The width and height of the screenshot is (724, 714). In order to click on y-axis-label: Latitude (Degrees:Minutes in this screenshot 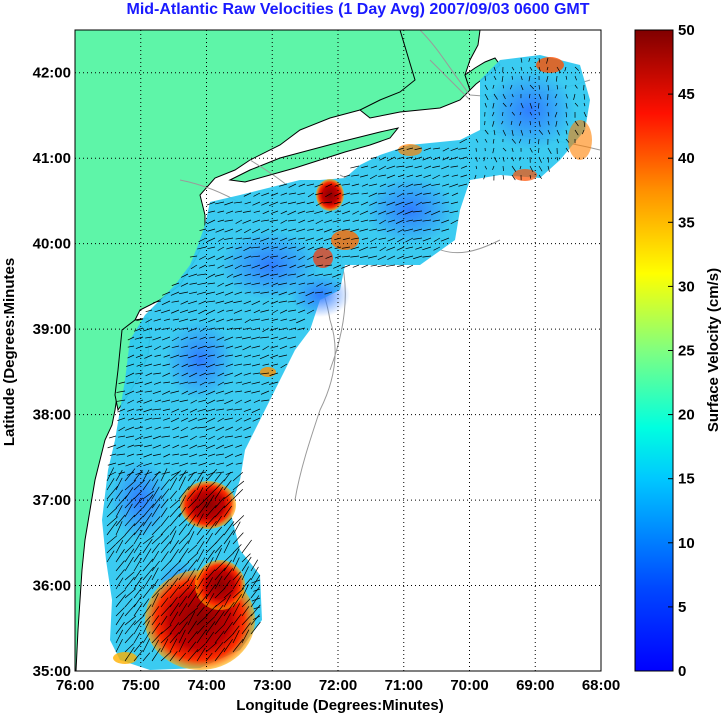, I will do `click(9, 352)`.